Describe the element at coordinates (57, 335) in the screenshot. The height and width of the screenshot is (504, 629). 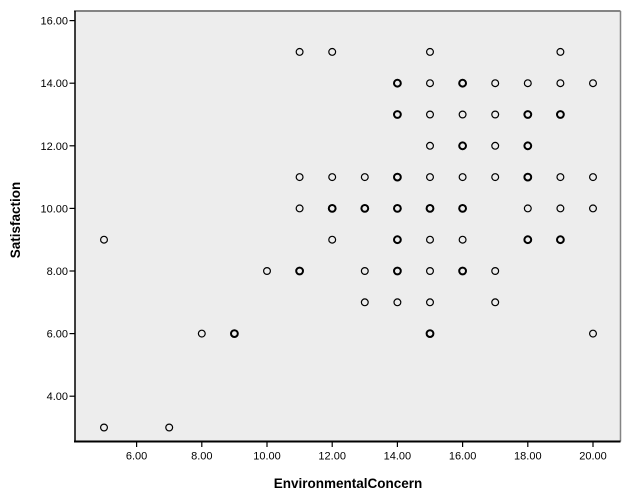
I see `y-tick-label: 6.00` at that location.